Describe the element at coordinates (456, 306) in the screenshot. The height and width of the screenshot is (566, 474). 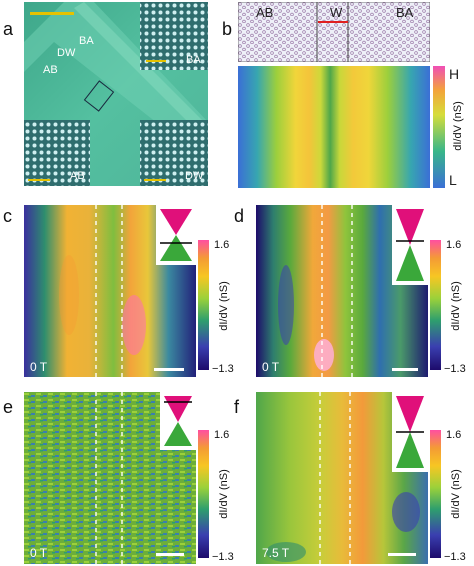
I see `cb-d-label: dI/dV (nS)` at that location.